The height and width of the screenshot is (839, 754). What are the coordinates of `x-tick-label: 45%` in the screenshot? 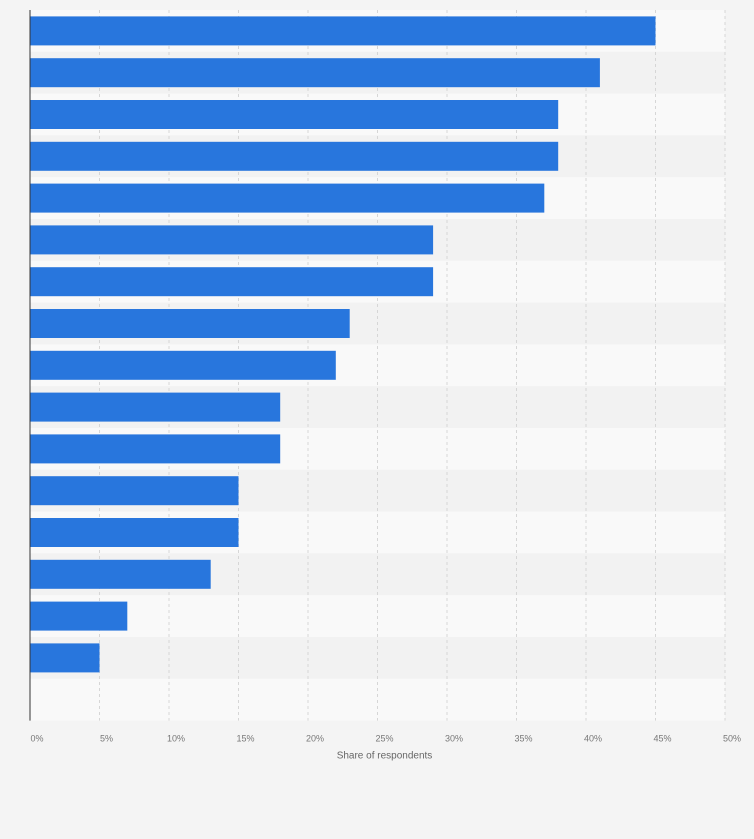 It's located at (662, 739).